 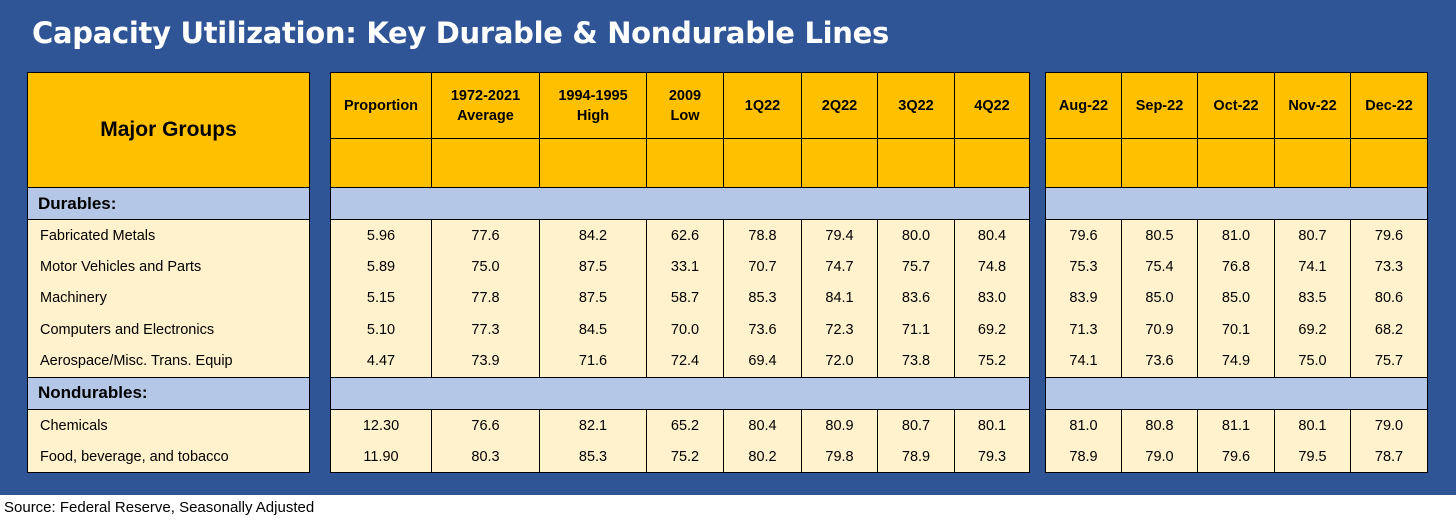 What do you see at coordinates (762, 457) in the screenshot?
I see `table-cell: 80.2` at bounding box center [762, 457].